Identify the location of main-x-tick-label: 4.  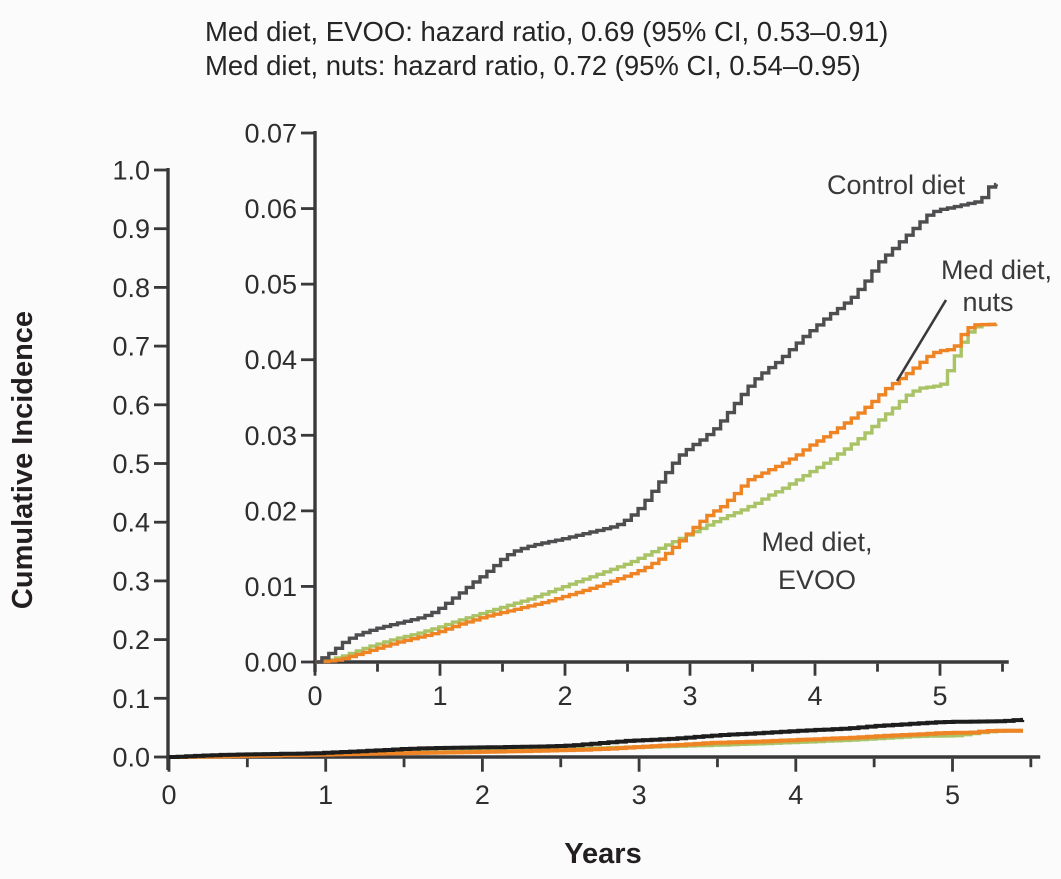
(795, 795).